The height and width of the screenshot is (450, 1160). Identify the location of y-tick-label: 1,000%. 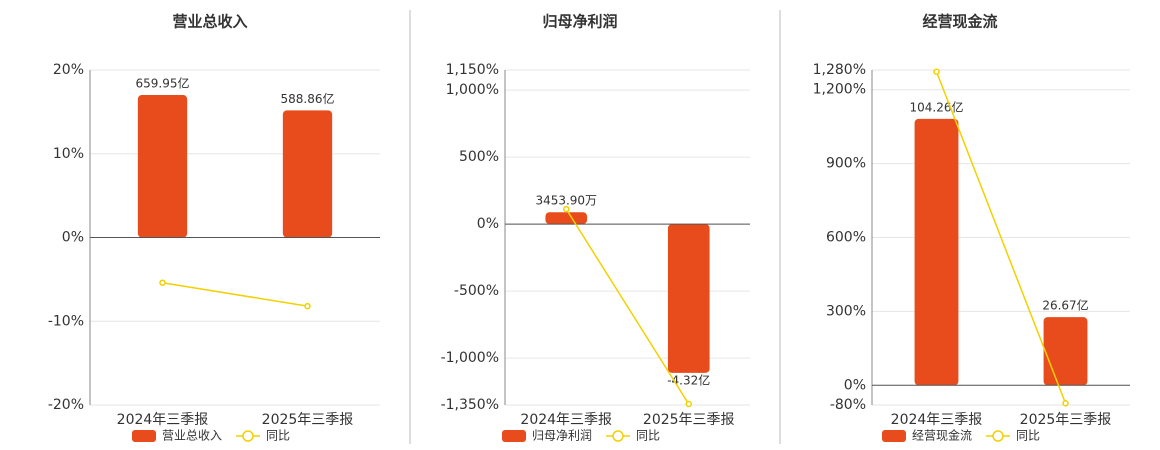
(472, 90).